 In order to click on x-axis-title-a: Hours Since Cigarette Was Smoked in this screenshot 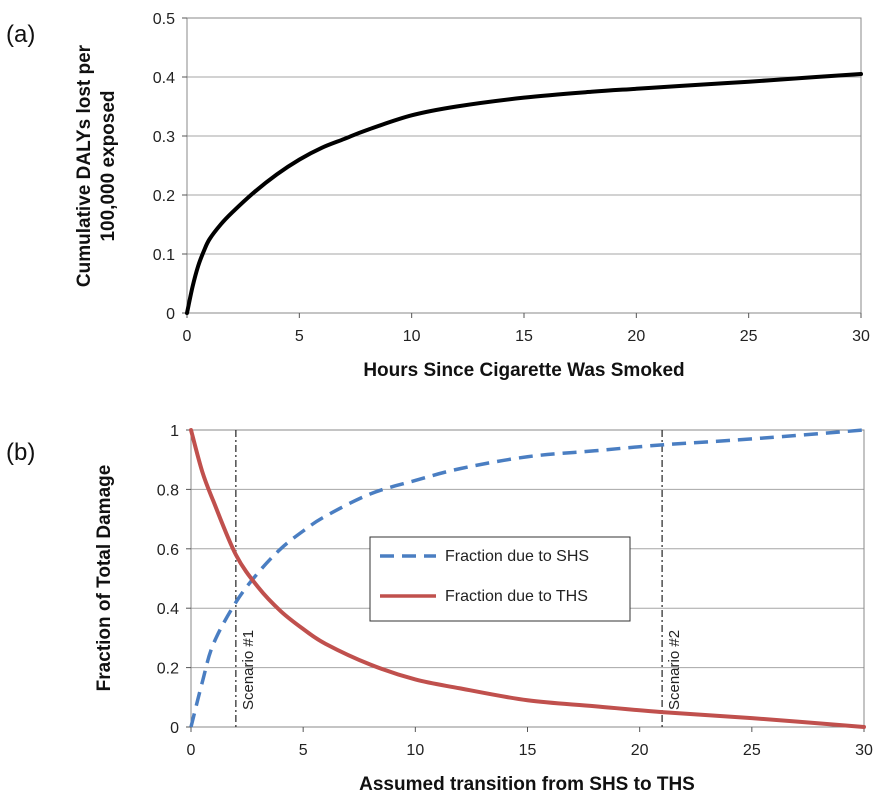, I will do `click(523, 370)`.